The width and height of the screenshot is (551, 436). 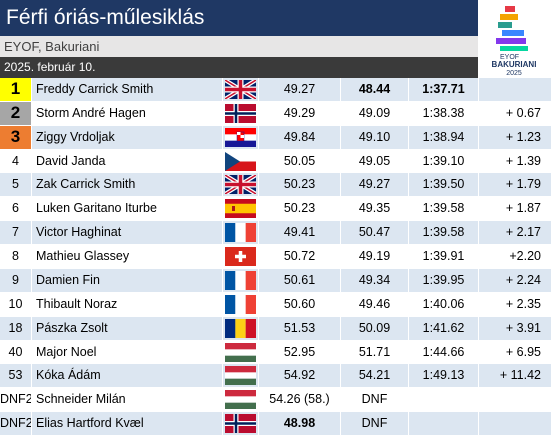 What do you see at coordinates (127, 161) in the screenshot?
I see `name: David Janda` at bounding box center [127, 161].